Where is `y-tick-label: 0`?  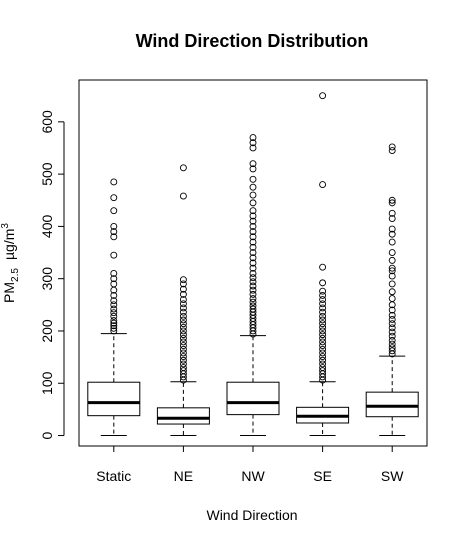
y-tick-label: 0 is located at coordinates (47, 435).